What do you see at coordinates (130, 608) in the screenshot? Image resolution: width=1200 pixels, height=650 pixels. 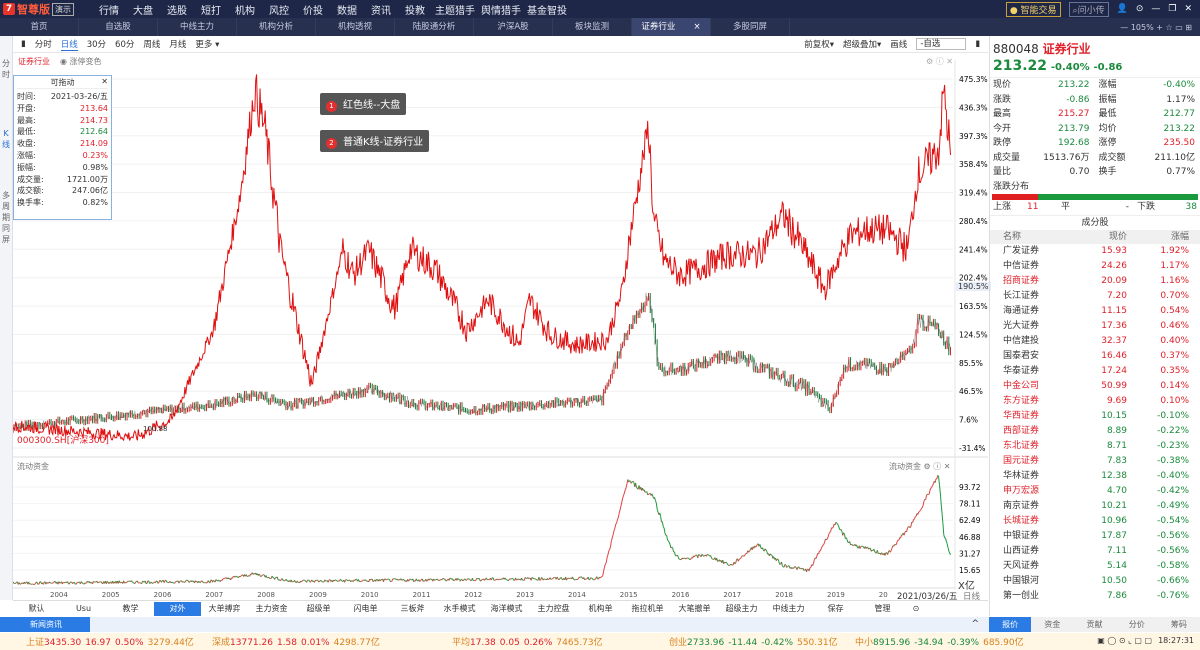 I see `indicator-tab-2: 教学` at bounding box center [130, 608].